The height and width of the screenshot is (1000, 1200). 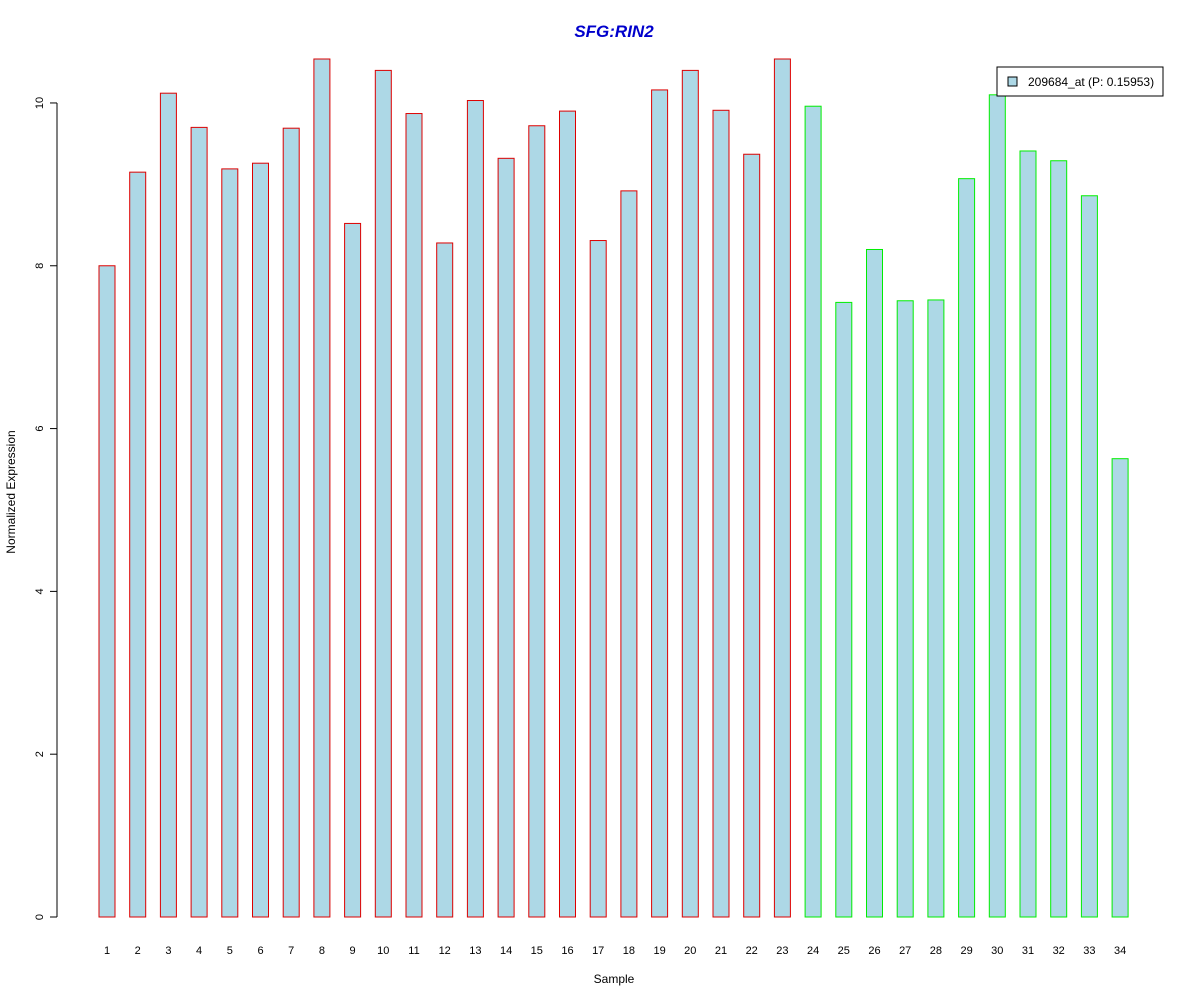 I want to click on x-tick-label: 28, so click(x=936, y=951).